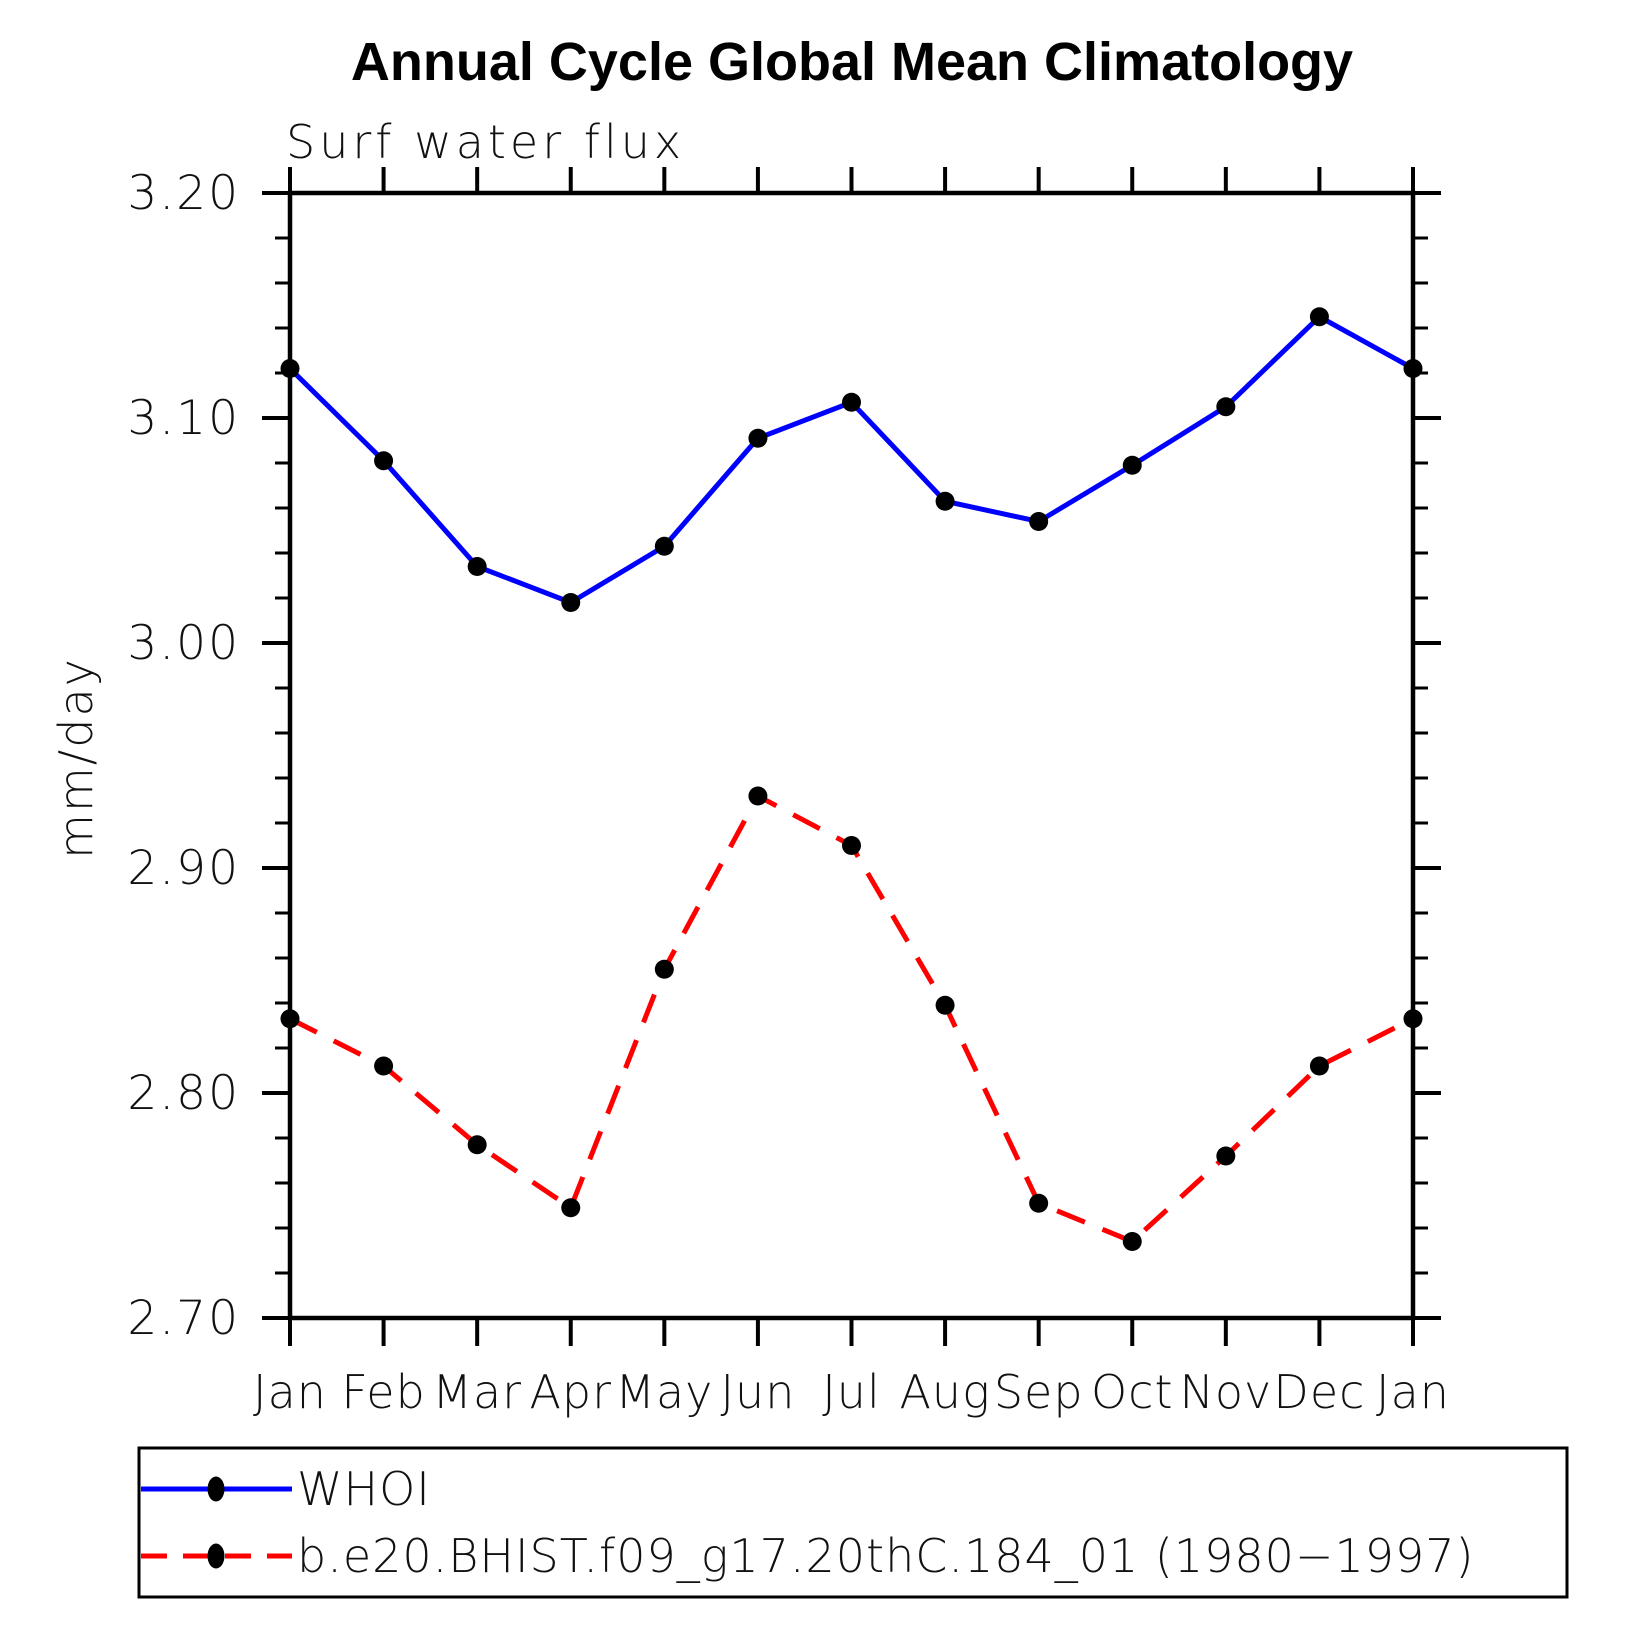 This screenshot has width=1635, height=1635. What do you see at coordinates (364, 1489) in the screenshot?
I see `legend-entry-label: WHOI` at bounding box center [364, 1489].